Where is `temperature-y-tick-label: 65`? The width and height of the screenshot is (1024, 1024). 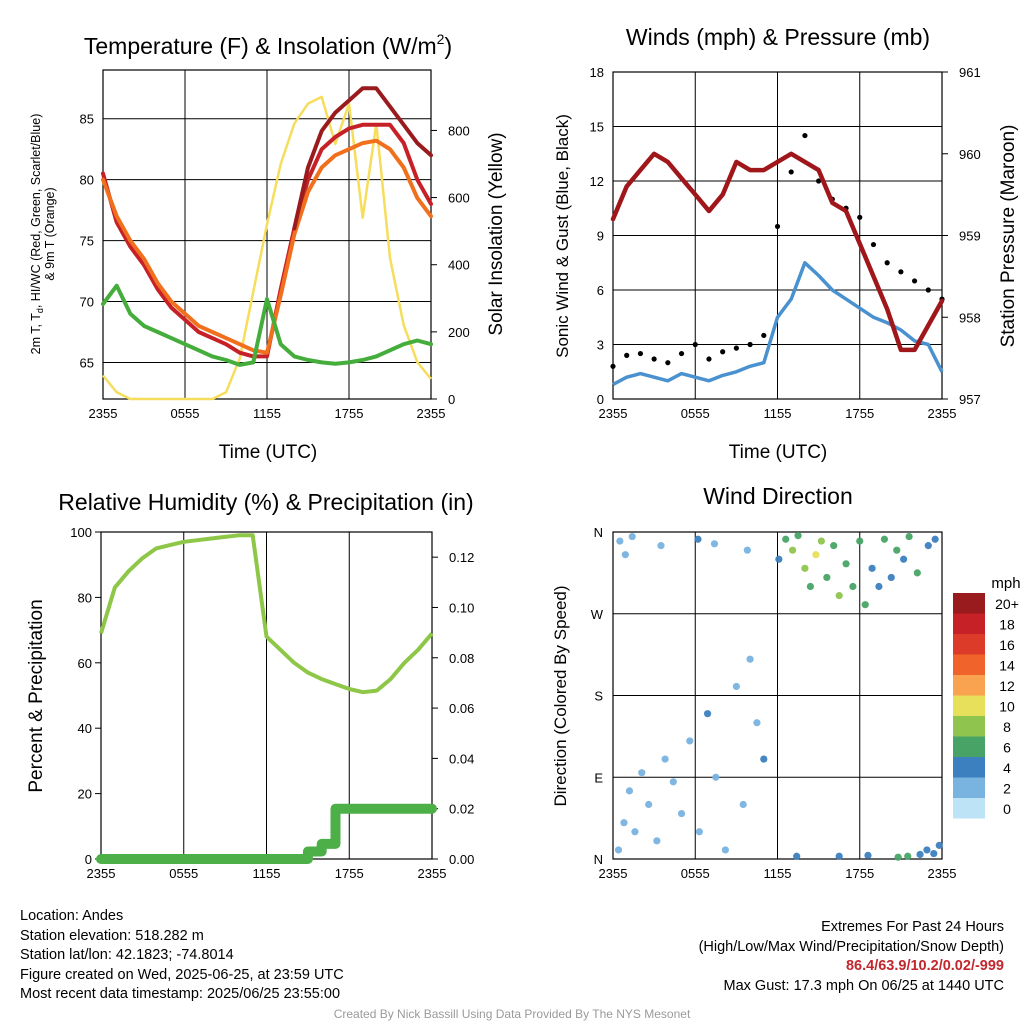 temperature-y-tick-label: 65 is located at coordinates (87, 362).